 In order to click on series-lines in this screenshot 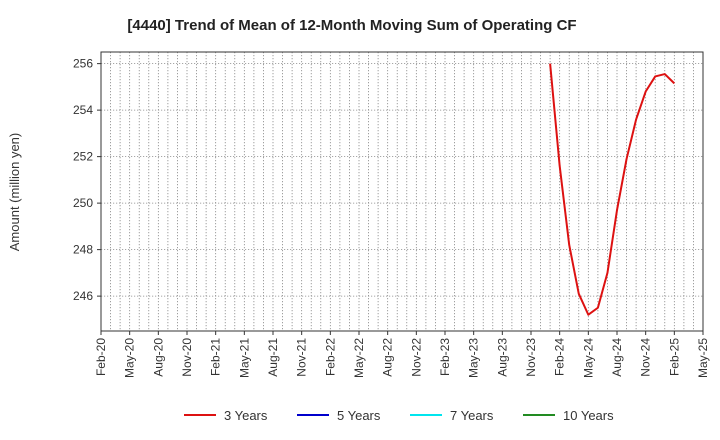, I will do `click(612, 189)`.